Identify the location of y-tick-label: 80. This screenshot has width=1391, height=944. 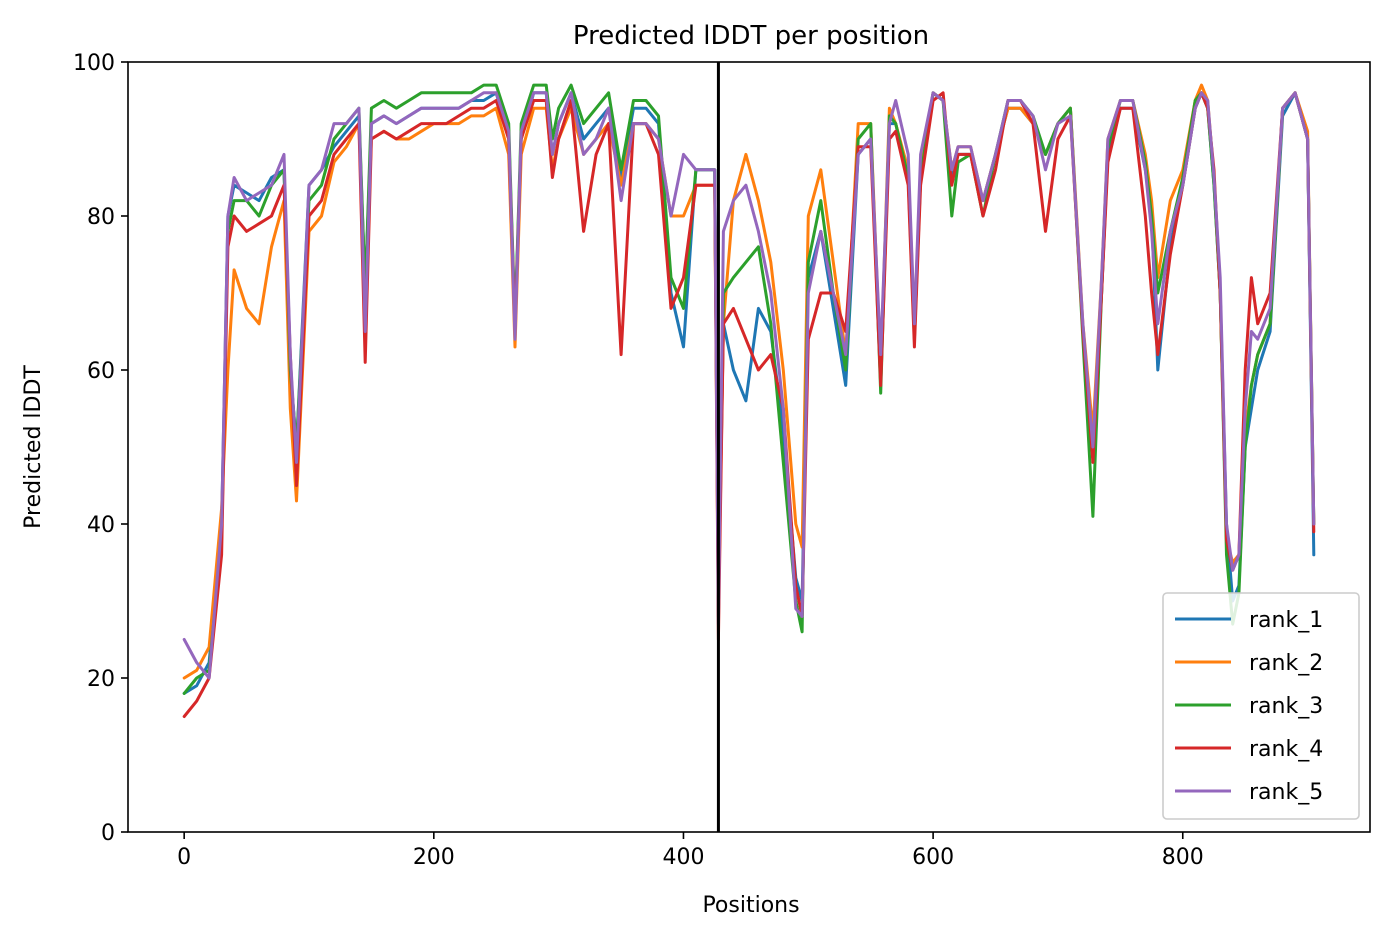
(101, 217).